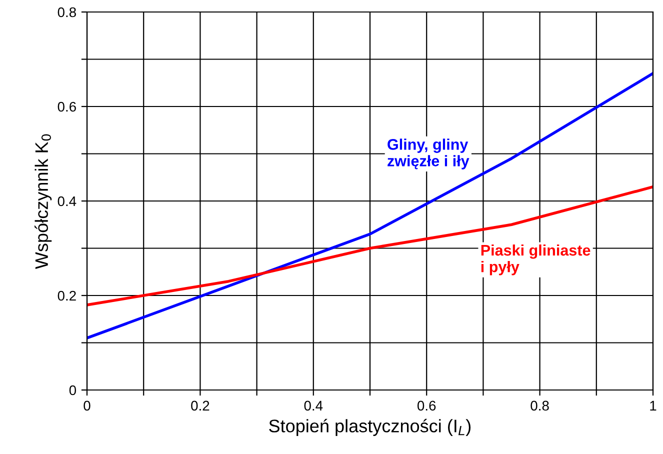 The image size is (663, 454). I want to click on y-tick-label: 0, so click(72, 390).